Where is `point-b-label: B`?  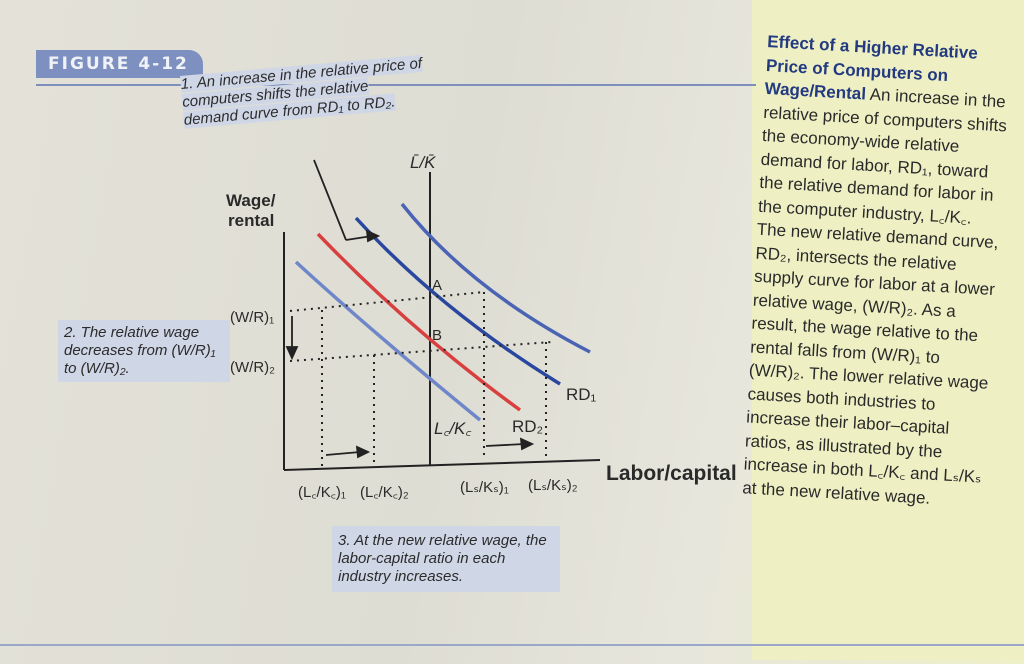 point-b-label: B is located at coordinates (437, 335).